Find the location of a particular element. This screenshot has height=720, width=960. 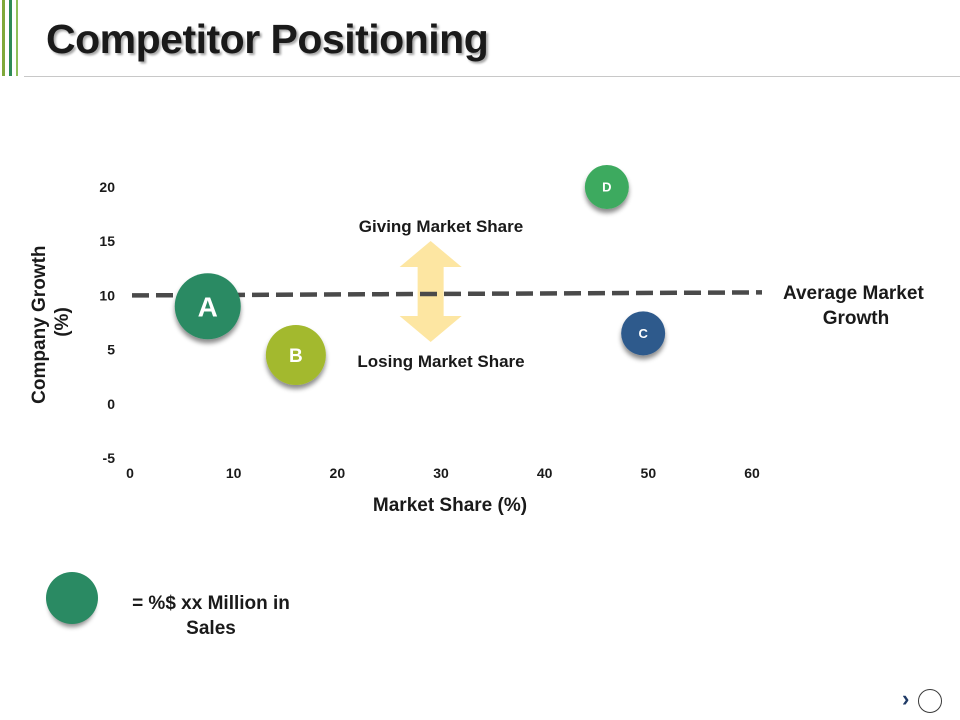

y-tick-label: 0 is located at coordinates (111, 404).